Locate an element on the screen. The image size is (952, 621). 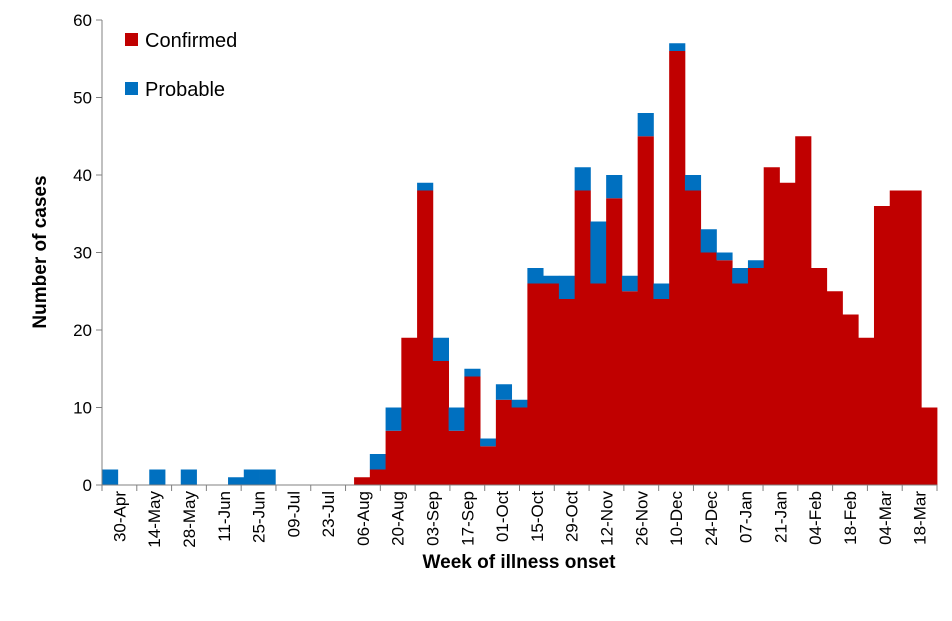
x-tick-label: 30-Apr is located at coordinates (119, 516).